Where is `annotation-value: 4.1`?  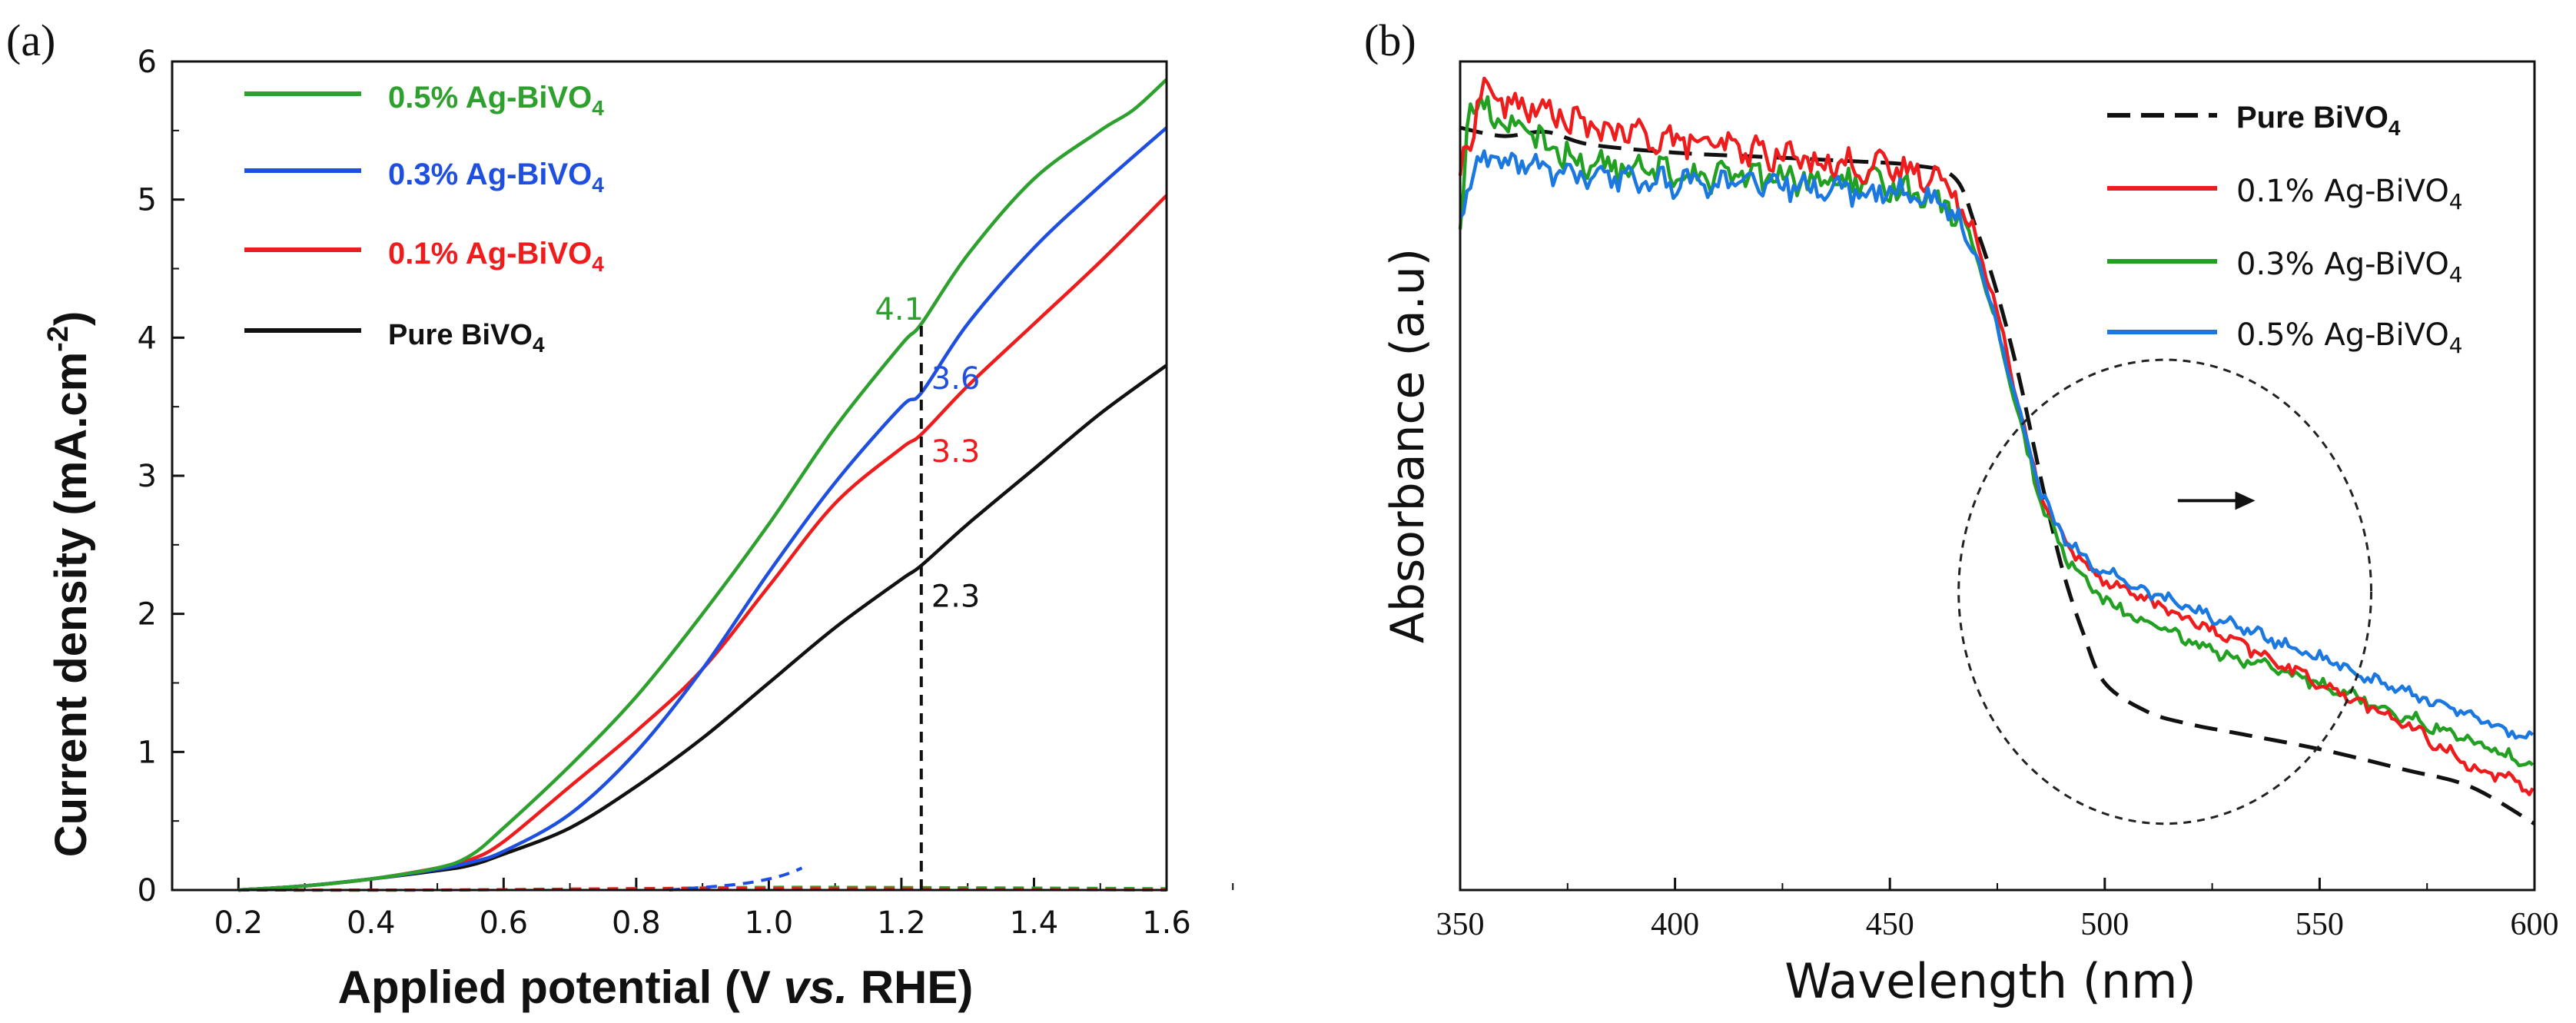 annotation-value: 4.1 is located at coordinates (900, 309).